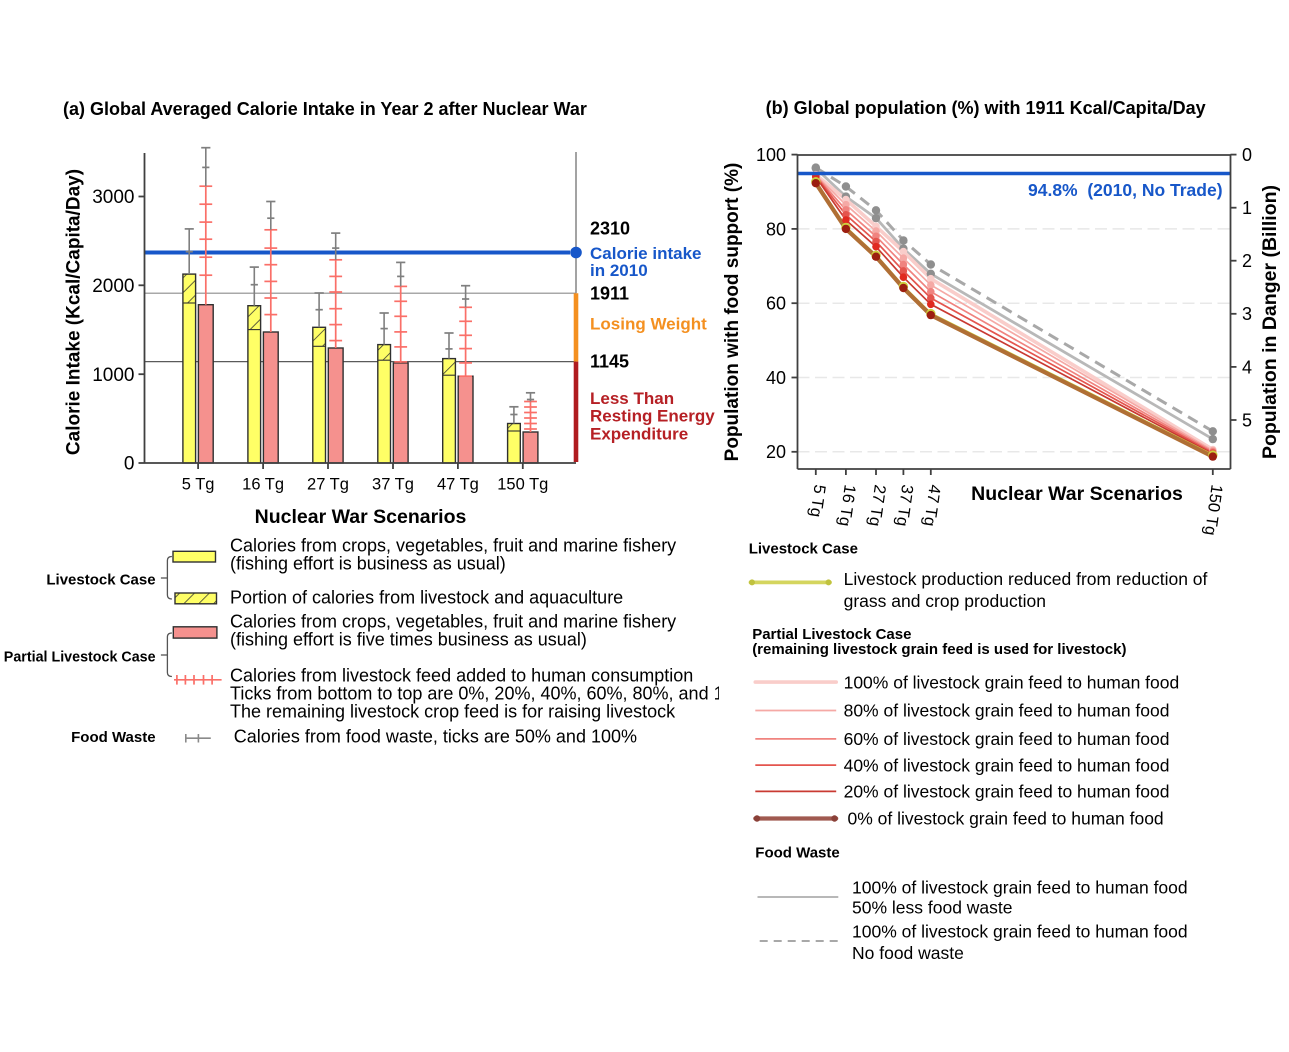  Describe the element at coordinates (776, 229) in the screenshot. I see `svg-text: 80` at that location.